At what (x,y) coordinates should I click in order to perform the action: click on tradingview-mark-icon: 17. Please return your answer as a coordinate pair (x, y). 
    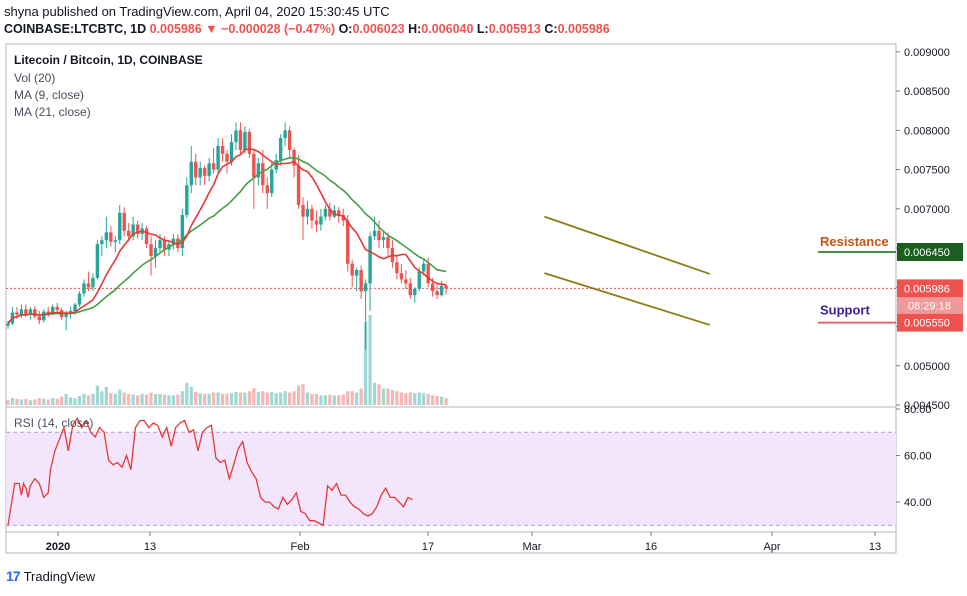
    Looking at the image, I should click on (13, 576).